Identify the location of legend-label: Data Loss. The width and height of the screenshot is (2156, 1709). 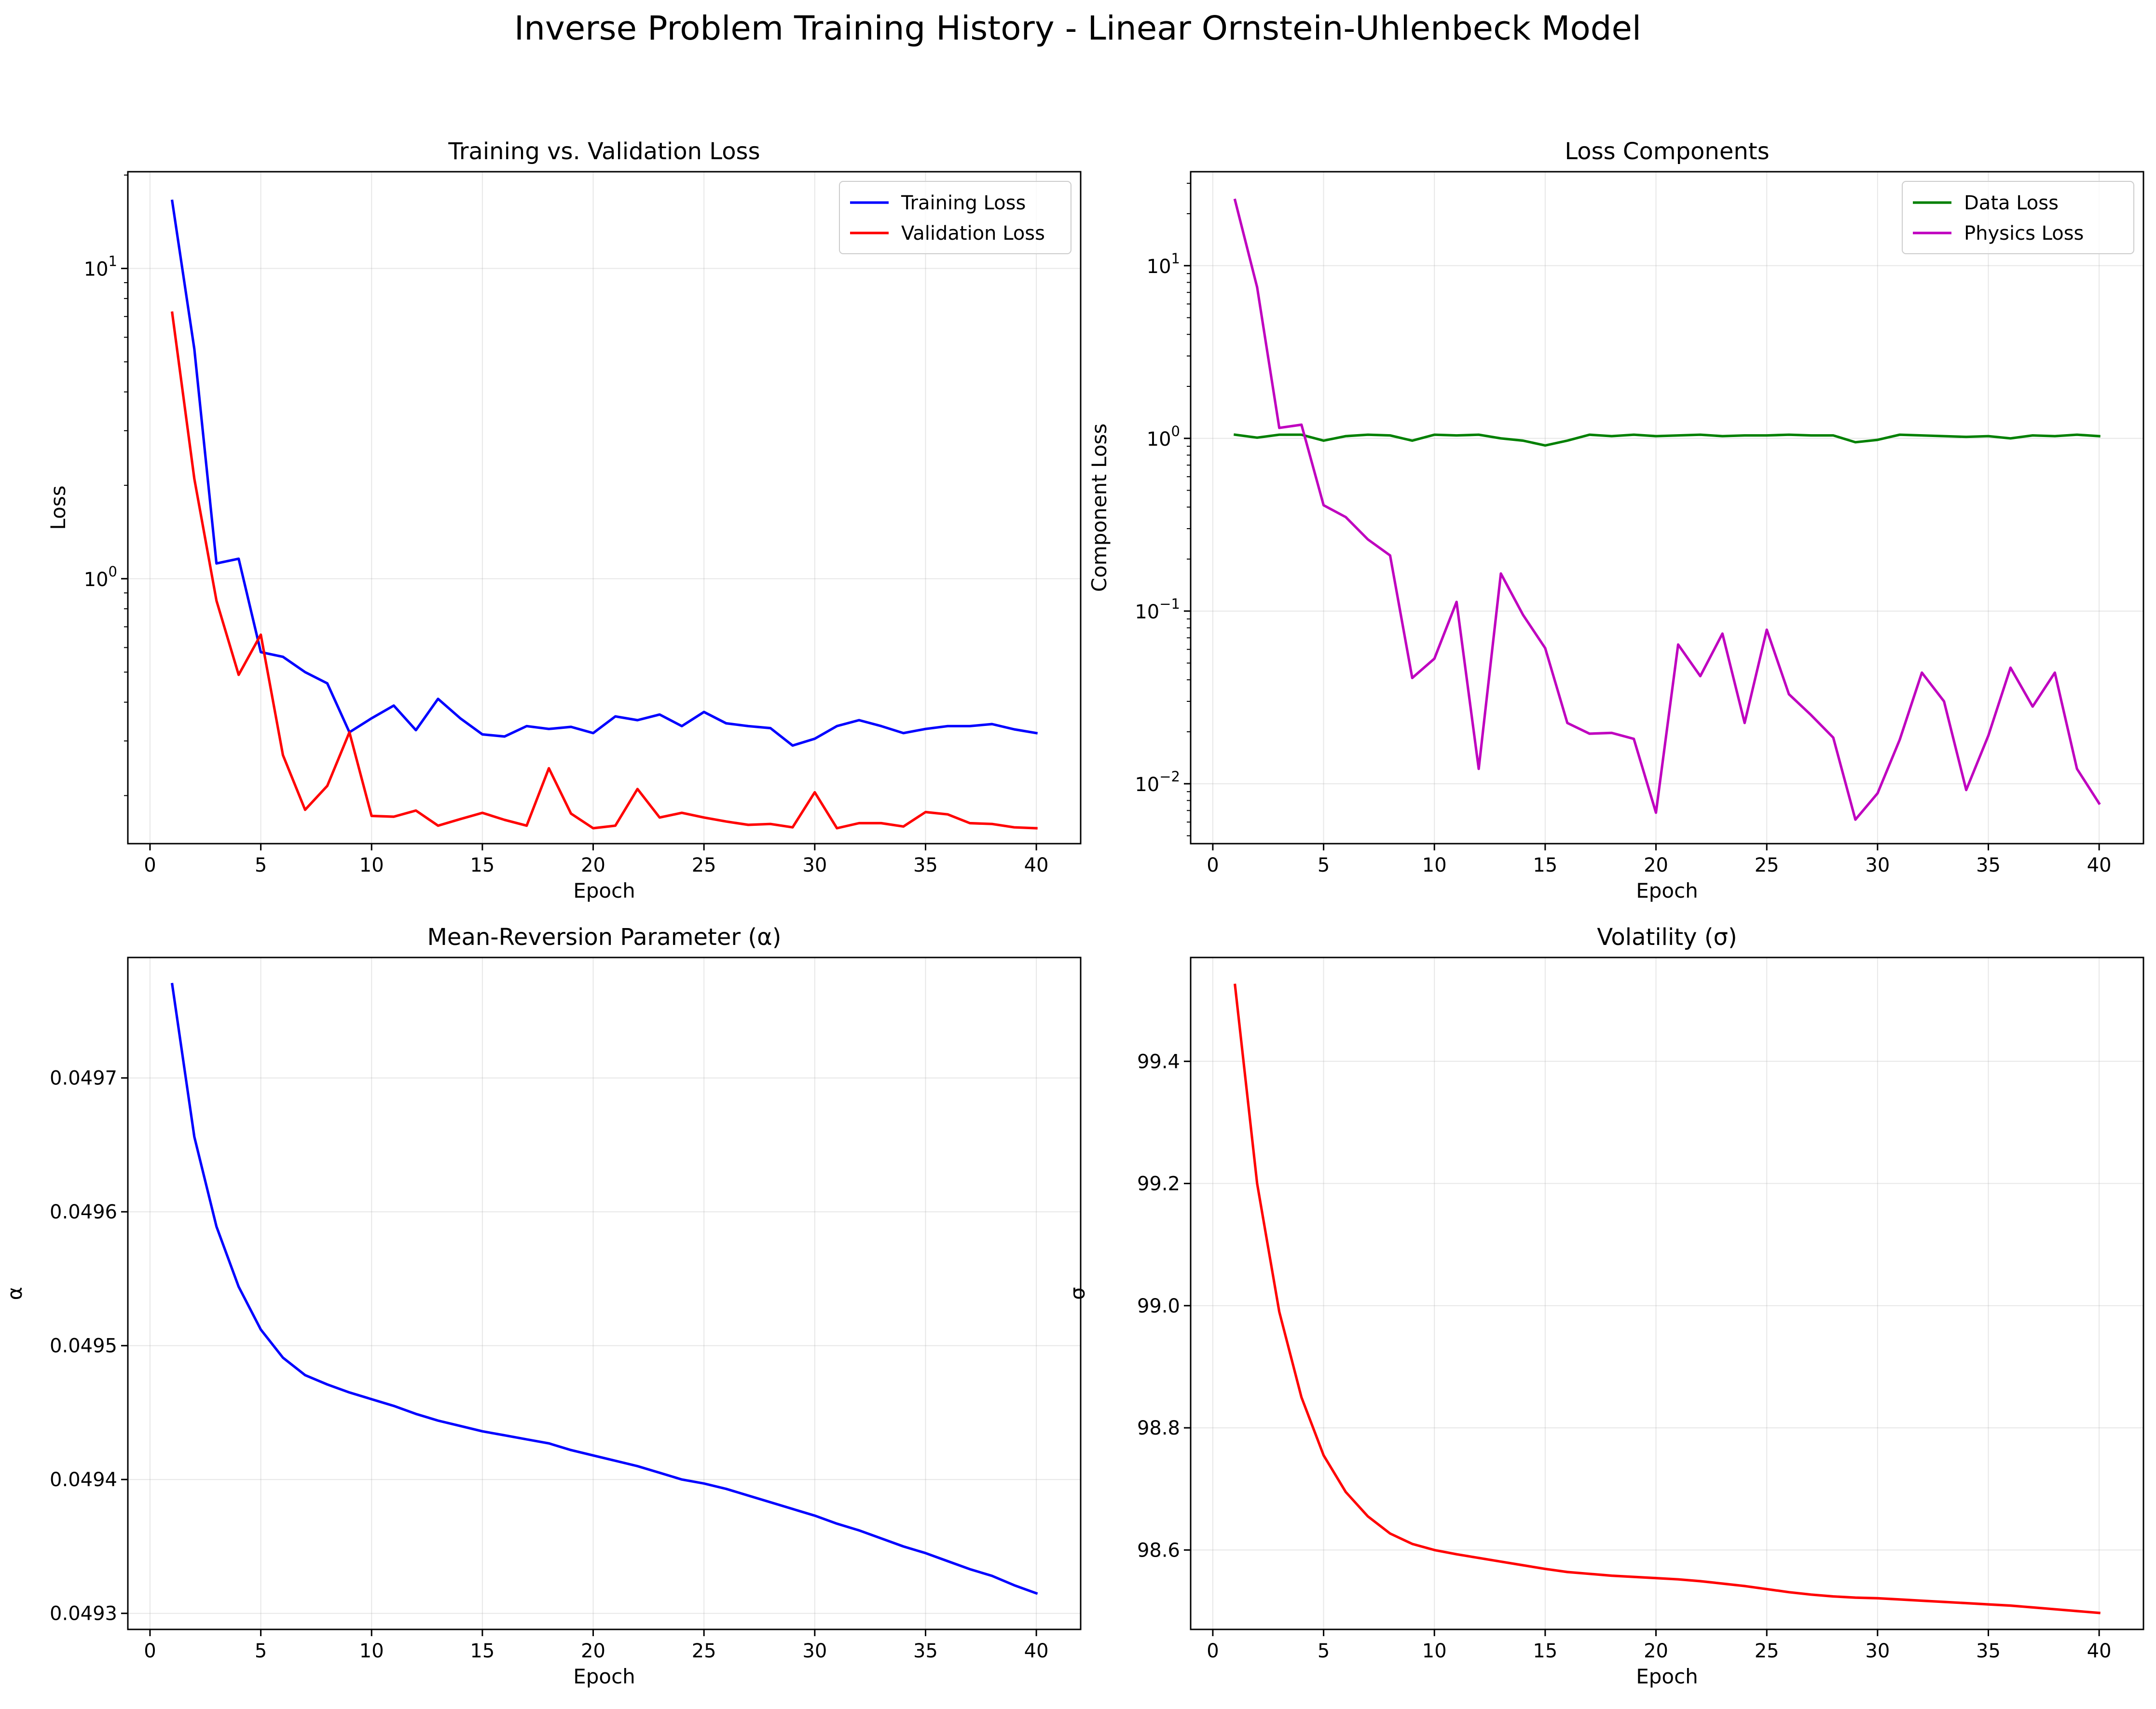
(2012, 203).